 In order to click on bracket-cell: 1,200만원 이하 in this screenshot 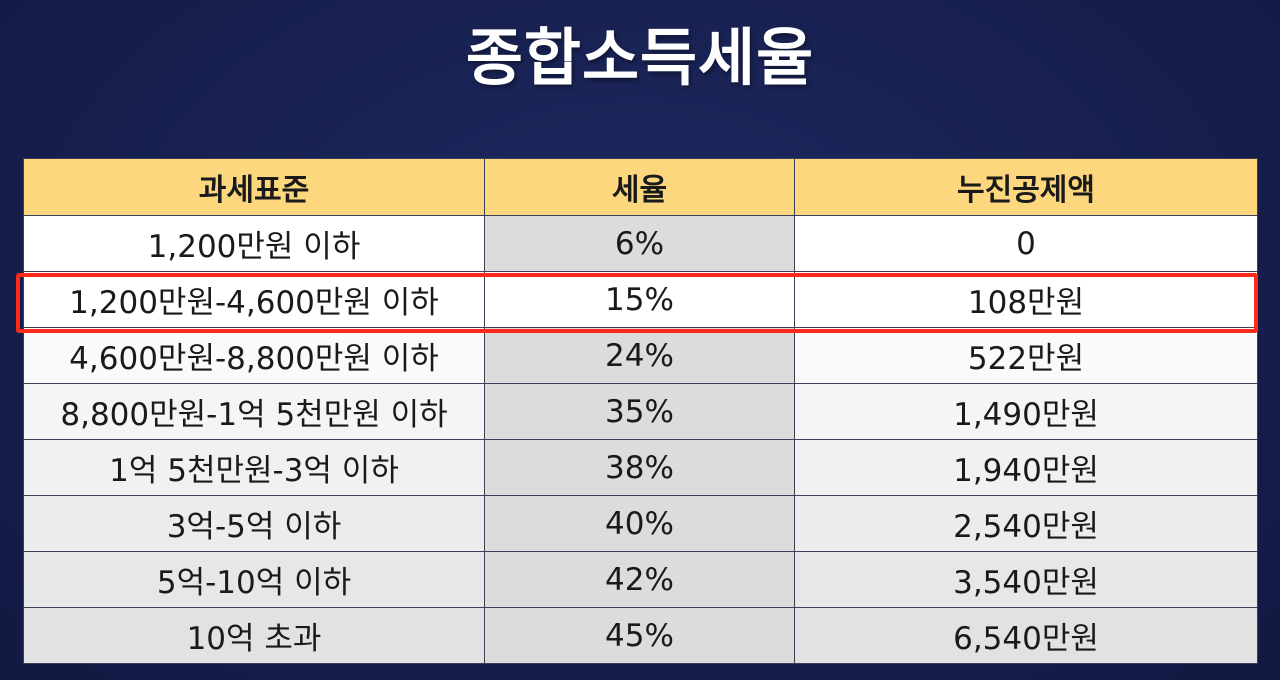, I will do `click(254, 243)`.